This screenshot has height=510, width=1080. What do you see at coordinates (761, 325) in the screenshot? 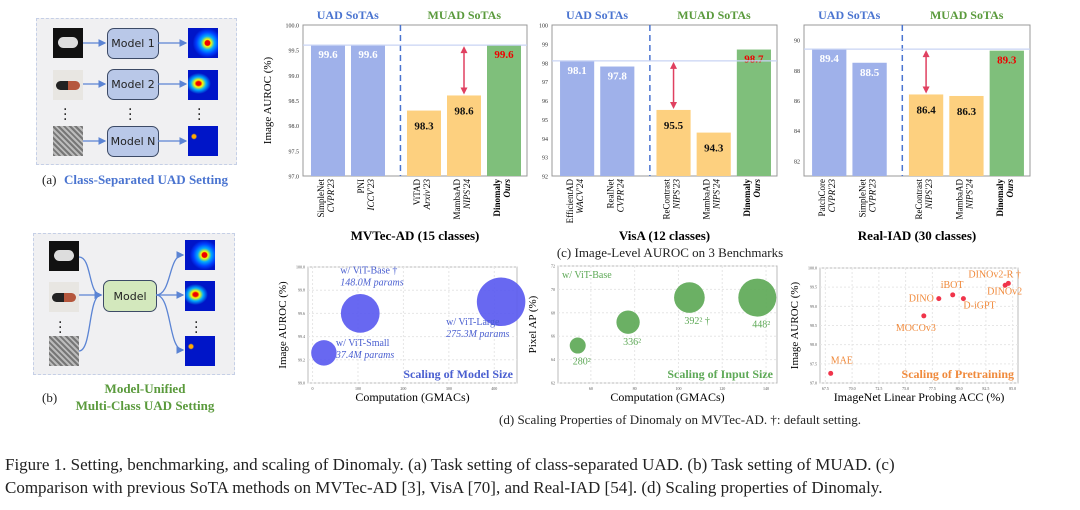
I see `point-label: 448²` at bounding box center [761, 325].